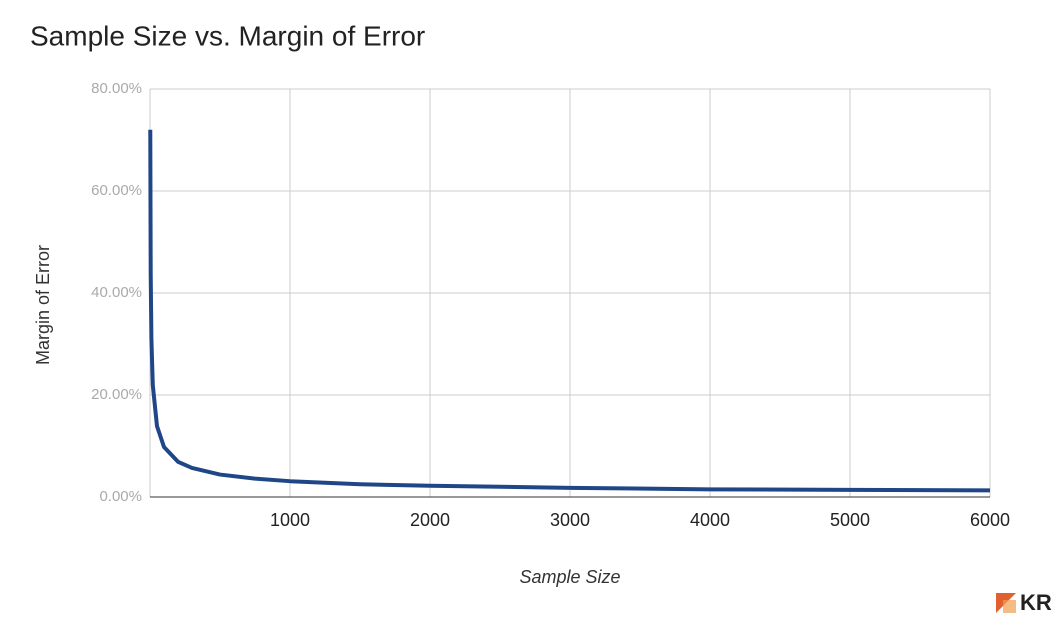 This screenshot has width=1052, height=621. What do you see at coordinates (850, 520) in the screenshot?
I see `x-tick-label: 5000` at bounding box center [850, 520].